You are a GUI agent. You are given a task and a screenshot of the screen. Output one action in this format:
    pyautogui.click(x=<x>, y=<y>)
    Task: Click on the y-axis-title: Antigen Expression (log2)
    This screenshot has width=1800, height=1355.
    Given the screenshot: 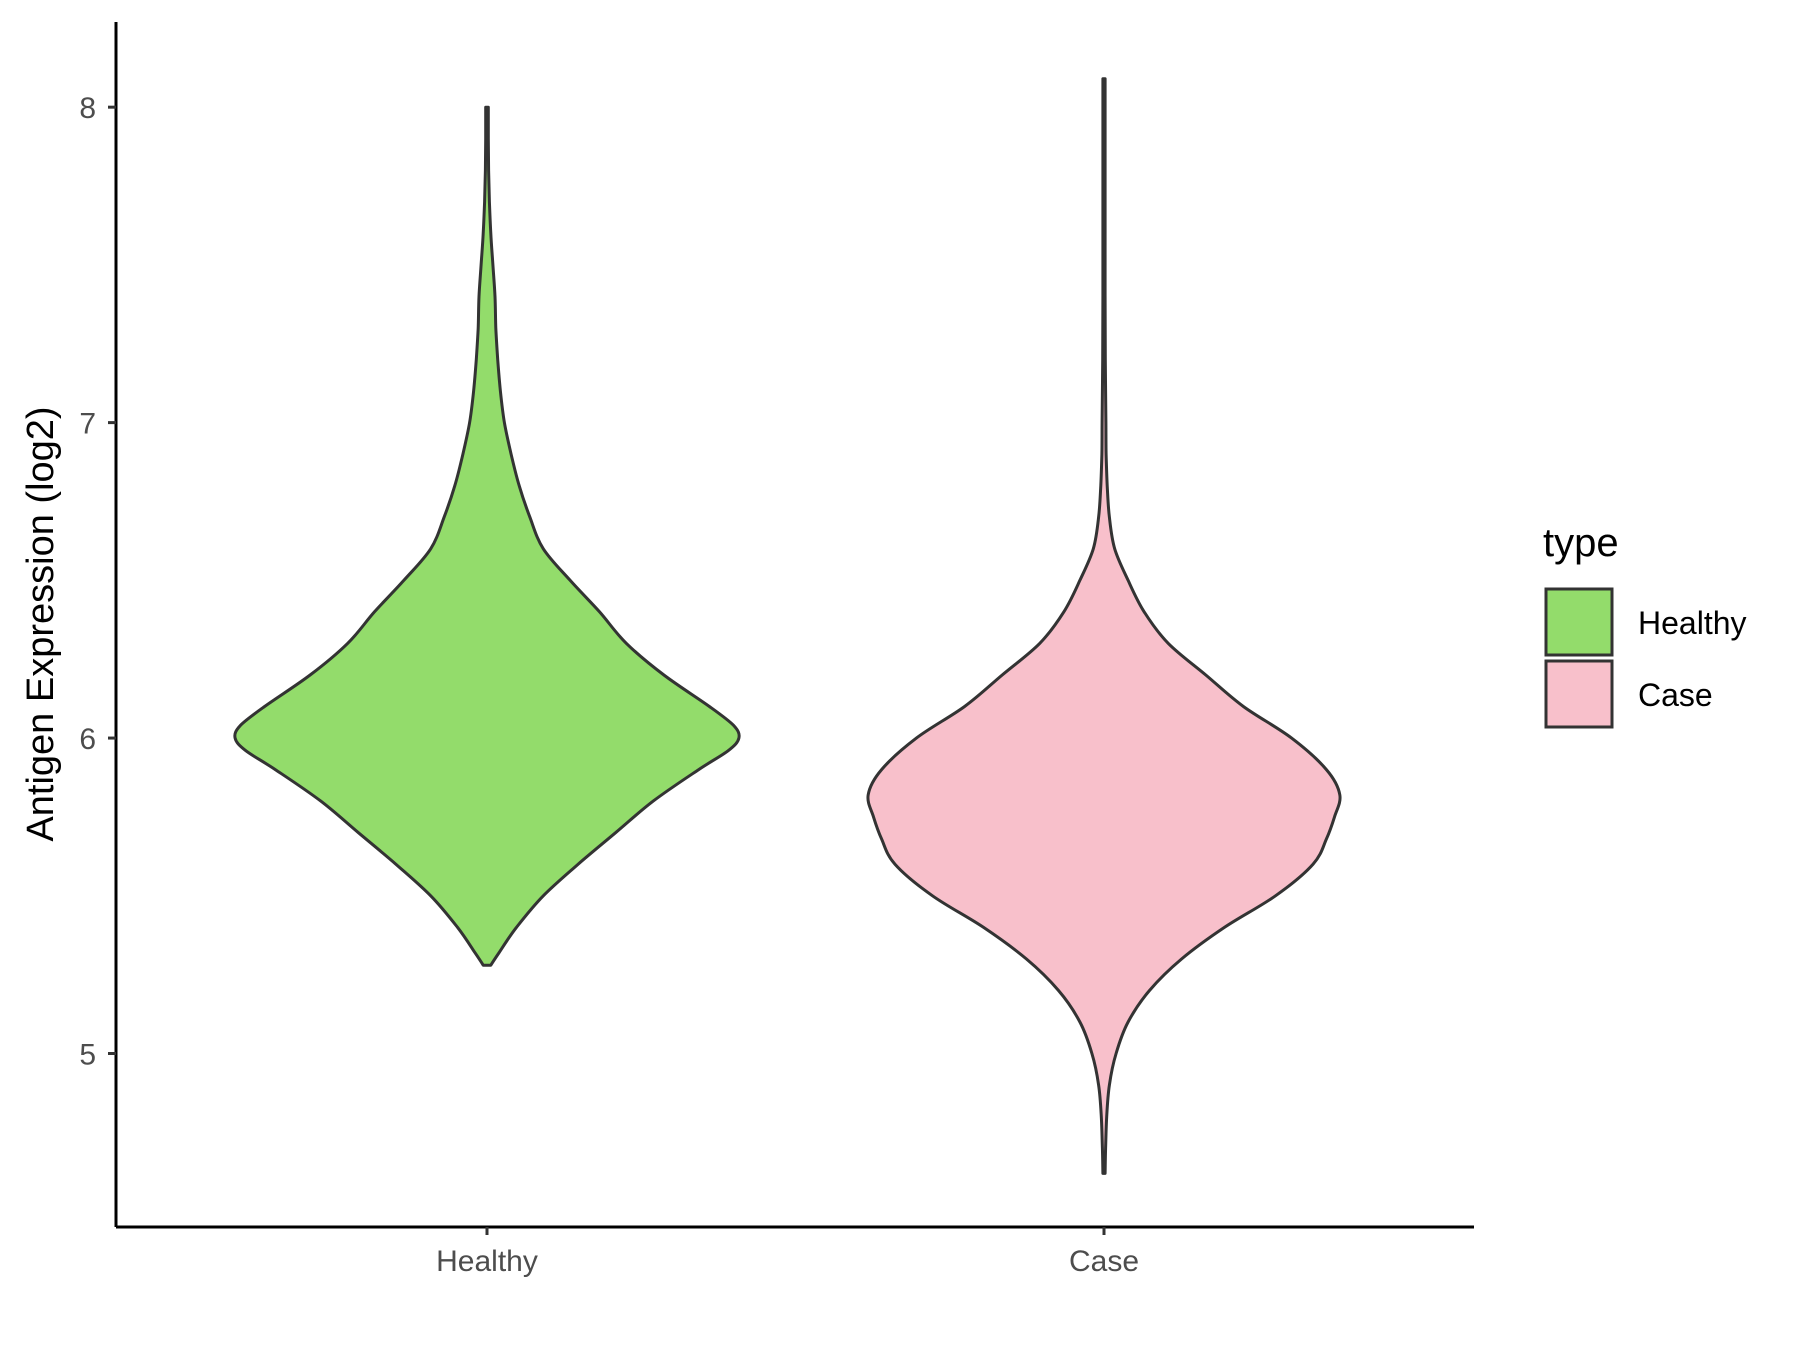 What is the action you would take?
    pyautogui.click(x=41, y=623)
    